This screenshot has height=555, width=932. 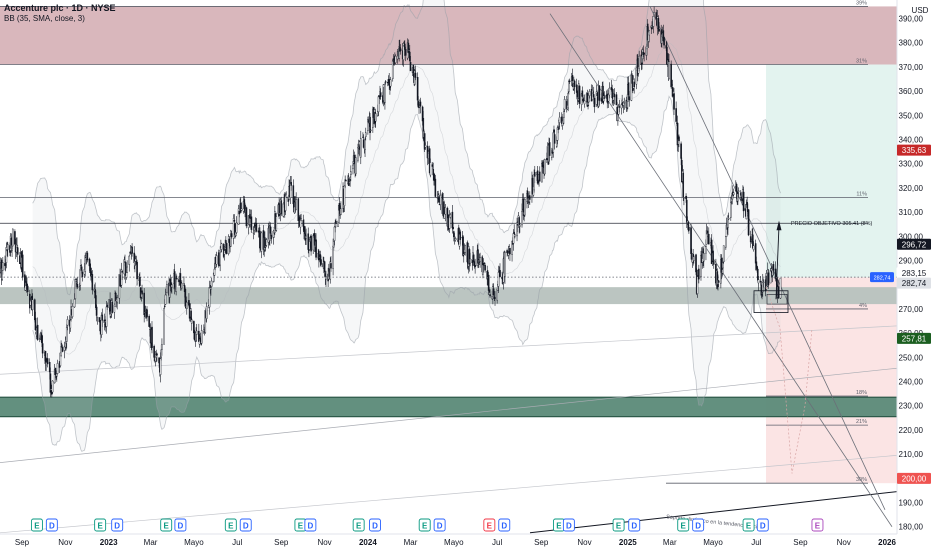 What do you see at coordinates (466, 542) in the screenshot?
I see `x-axis-background` at bounding box center [466, 542].